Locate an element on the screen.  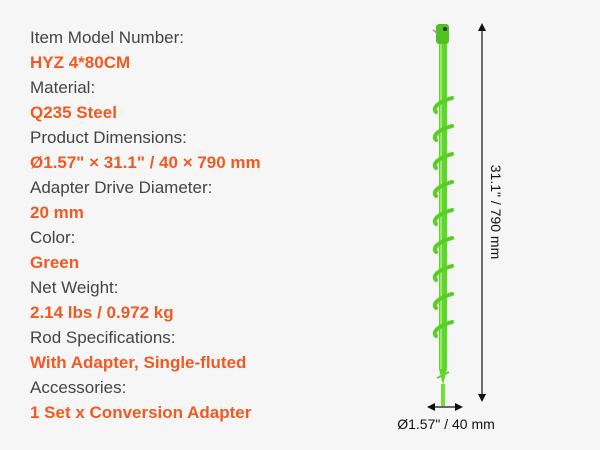
spec-label: Color: is located at coordinates (53, 237).